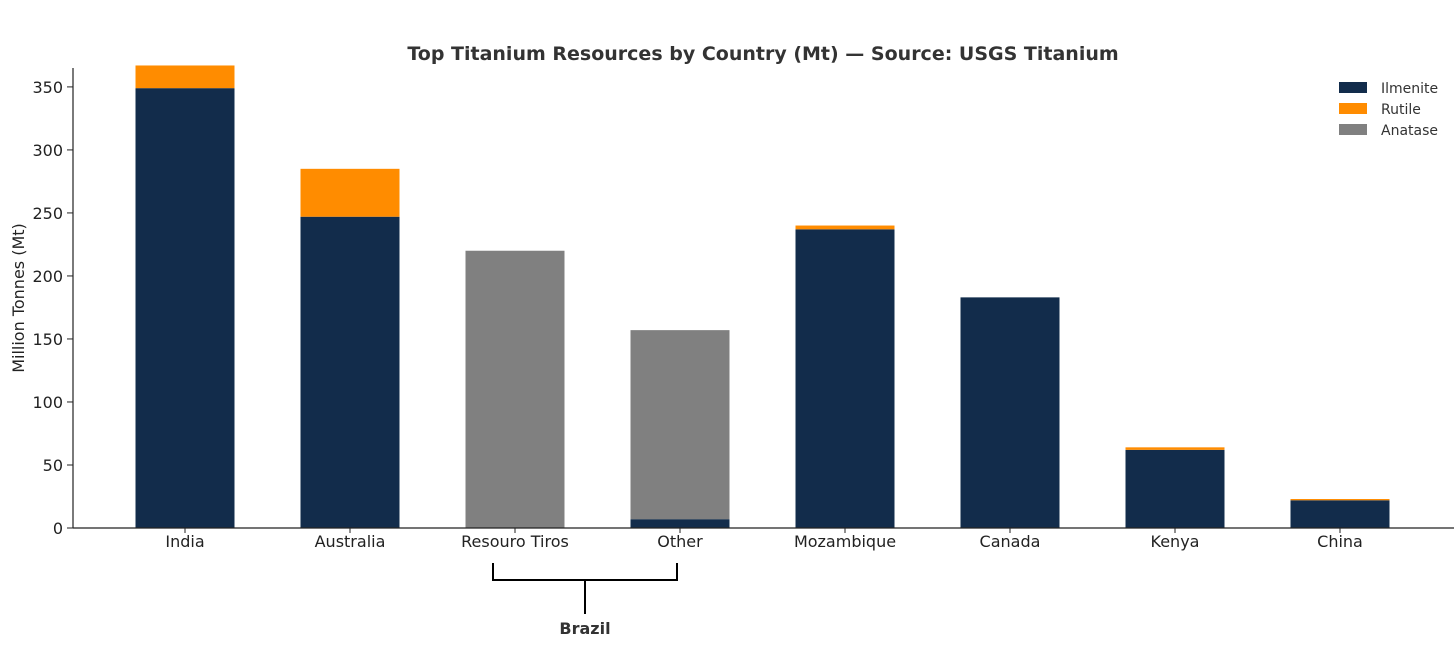 This screenshot has width=1456, height=648. Describe the element at coordinates (185, 77) in the screenshot. I see `bar-india-rutile` at that location.